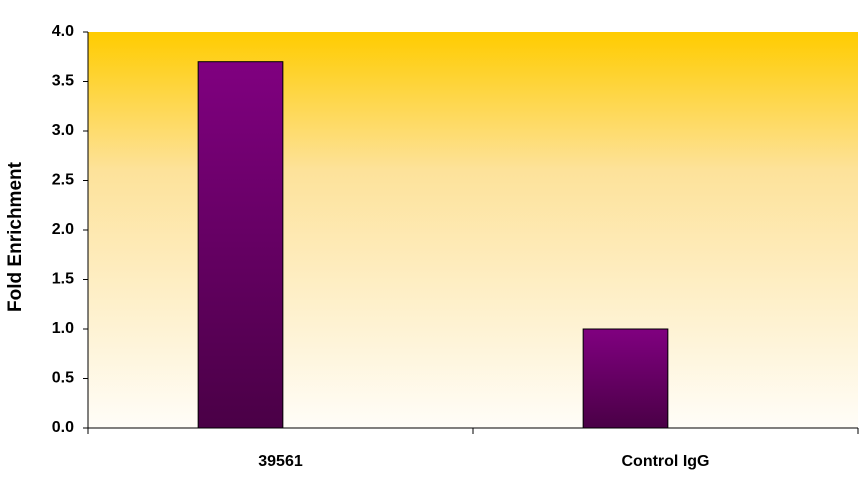 The height and width of the screenshot is (495, 860). Describe the element at coordinates (63, 378) in the screenshot. I see `y-tick-label: 0.5` at that location.